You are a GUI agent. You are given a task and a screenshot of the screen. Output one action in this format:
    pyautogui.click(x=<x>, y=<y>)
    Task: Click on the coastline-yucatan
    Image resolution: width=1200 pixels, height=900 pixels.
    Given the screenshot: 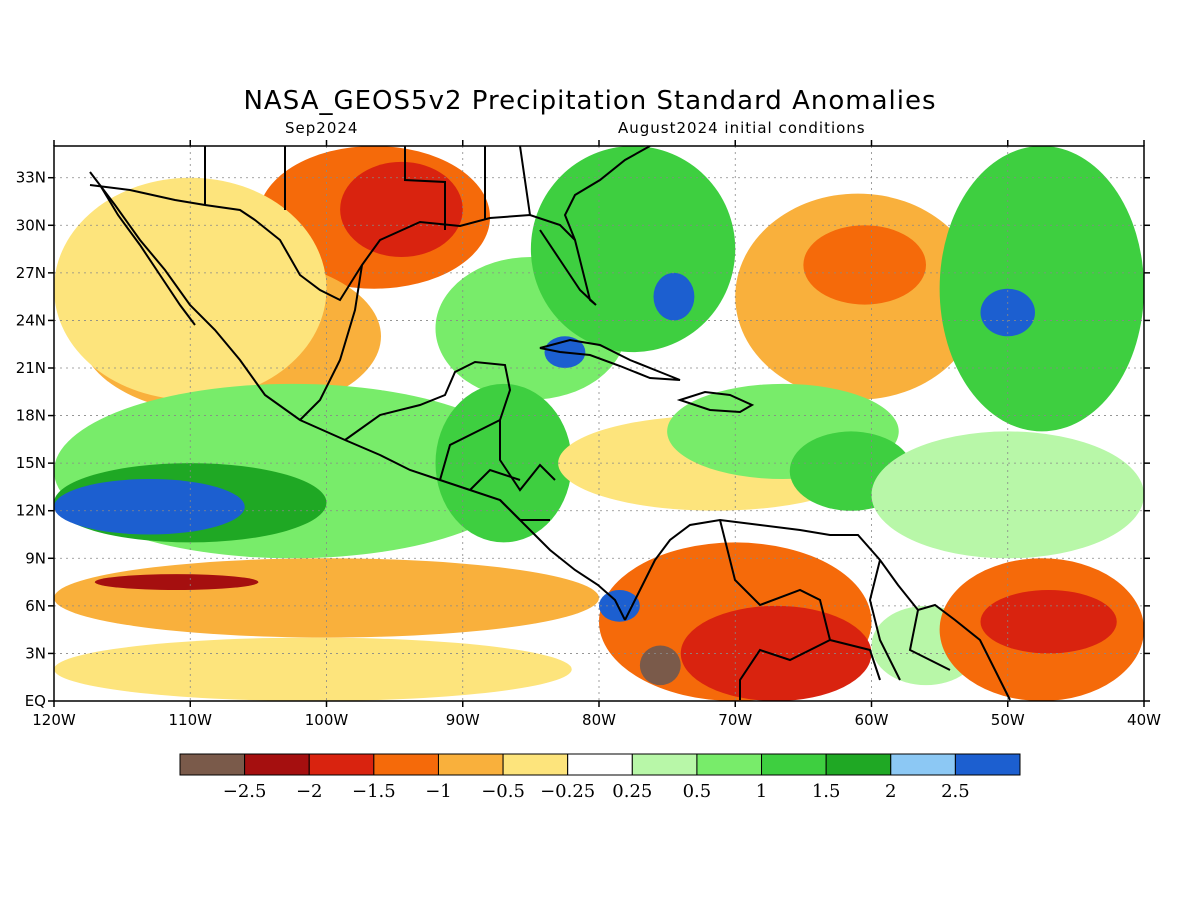 What is the action you would take?
    pyautogui.click(x=450, y=426)
    